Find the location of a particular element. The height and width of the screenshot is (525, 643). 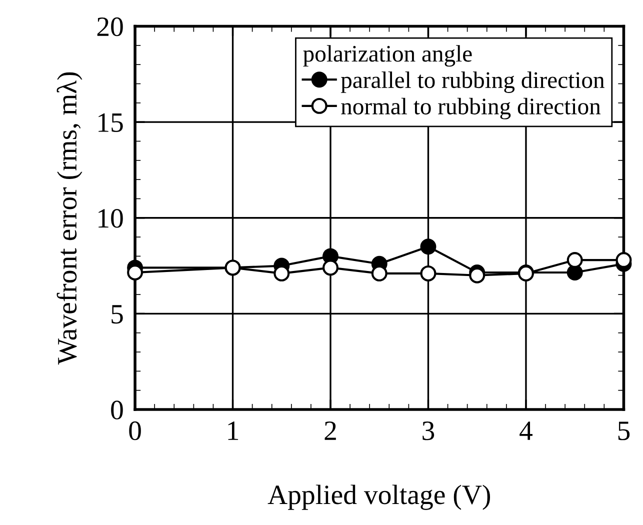

y-tick-label: 5 is located at coordinates (117, 314).